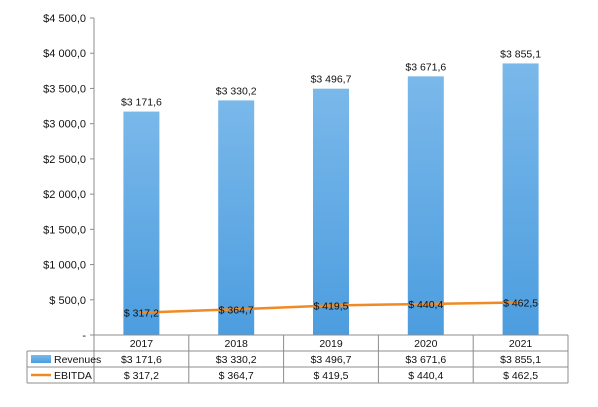 The height and width of the screenshot is (407, 598). What do you see at coordinates (331, 80) in the screenshot?
I see `revenue-data-label: $3 496,7` at bounding box center [331, 80].